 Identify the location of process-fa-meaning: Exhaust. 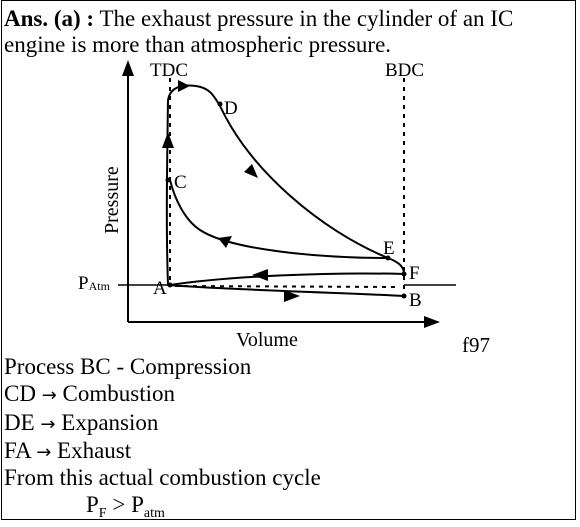
(94, 450).